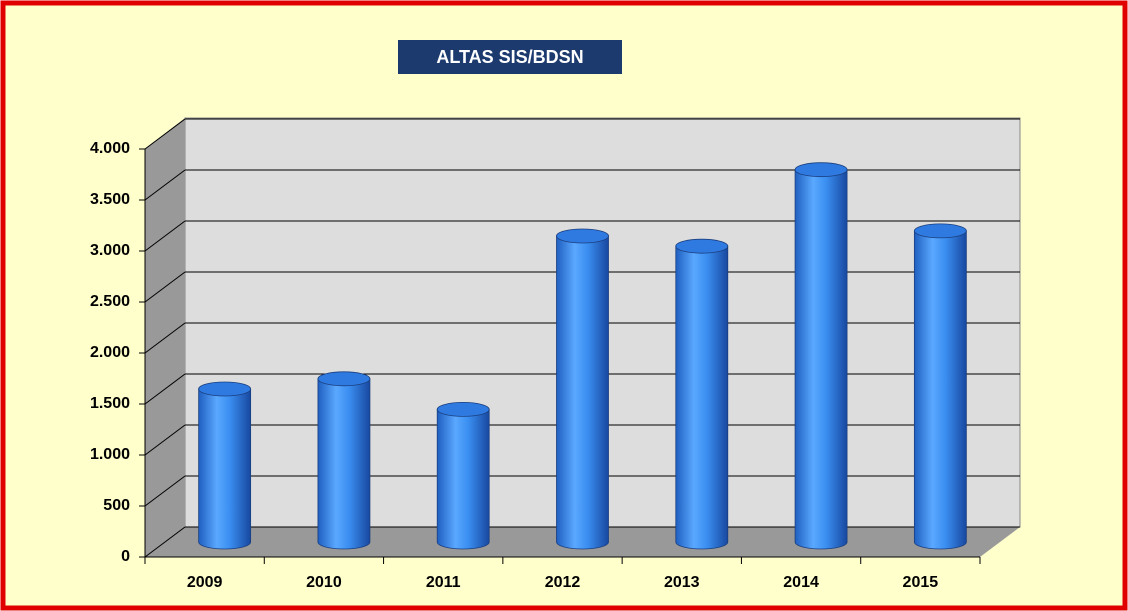  Describe the element at coordinates (110, 454) in the screenshot. I see `y-tick-label: 1.000` at that location.